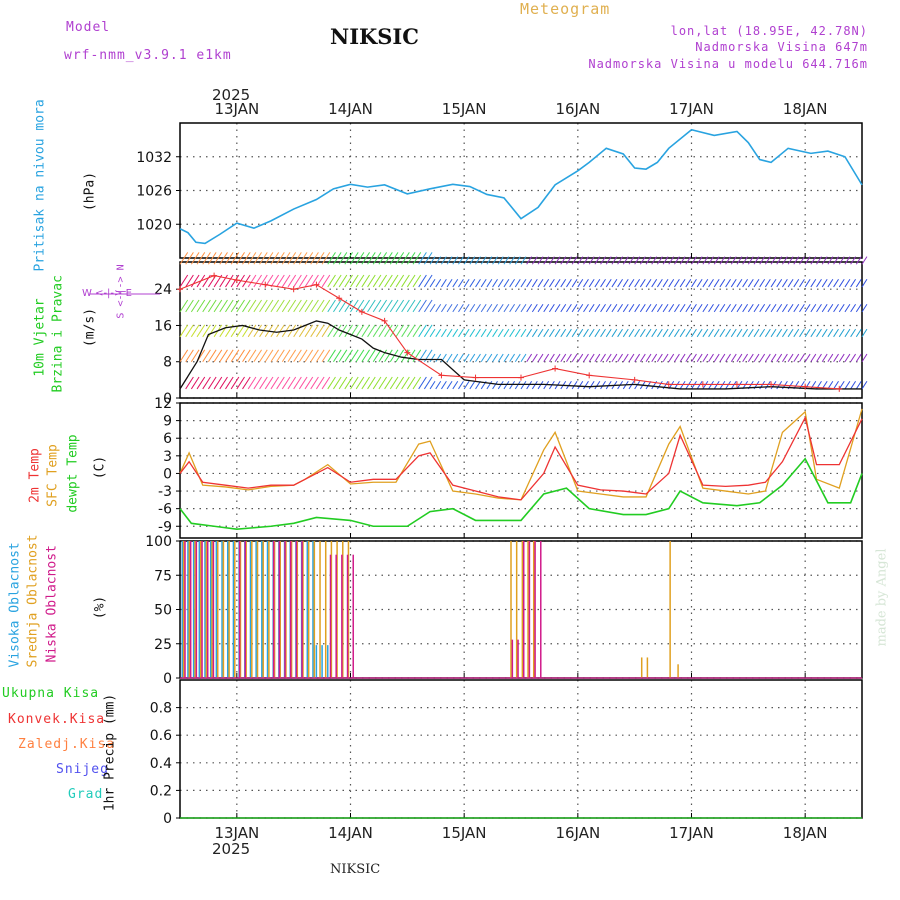 The width and height of the screenshot is (900, 900). I want to click on x-tick-label-top: 17JAN, so click(691, 109).